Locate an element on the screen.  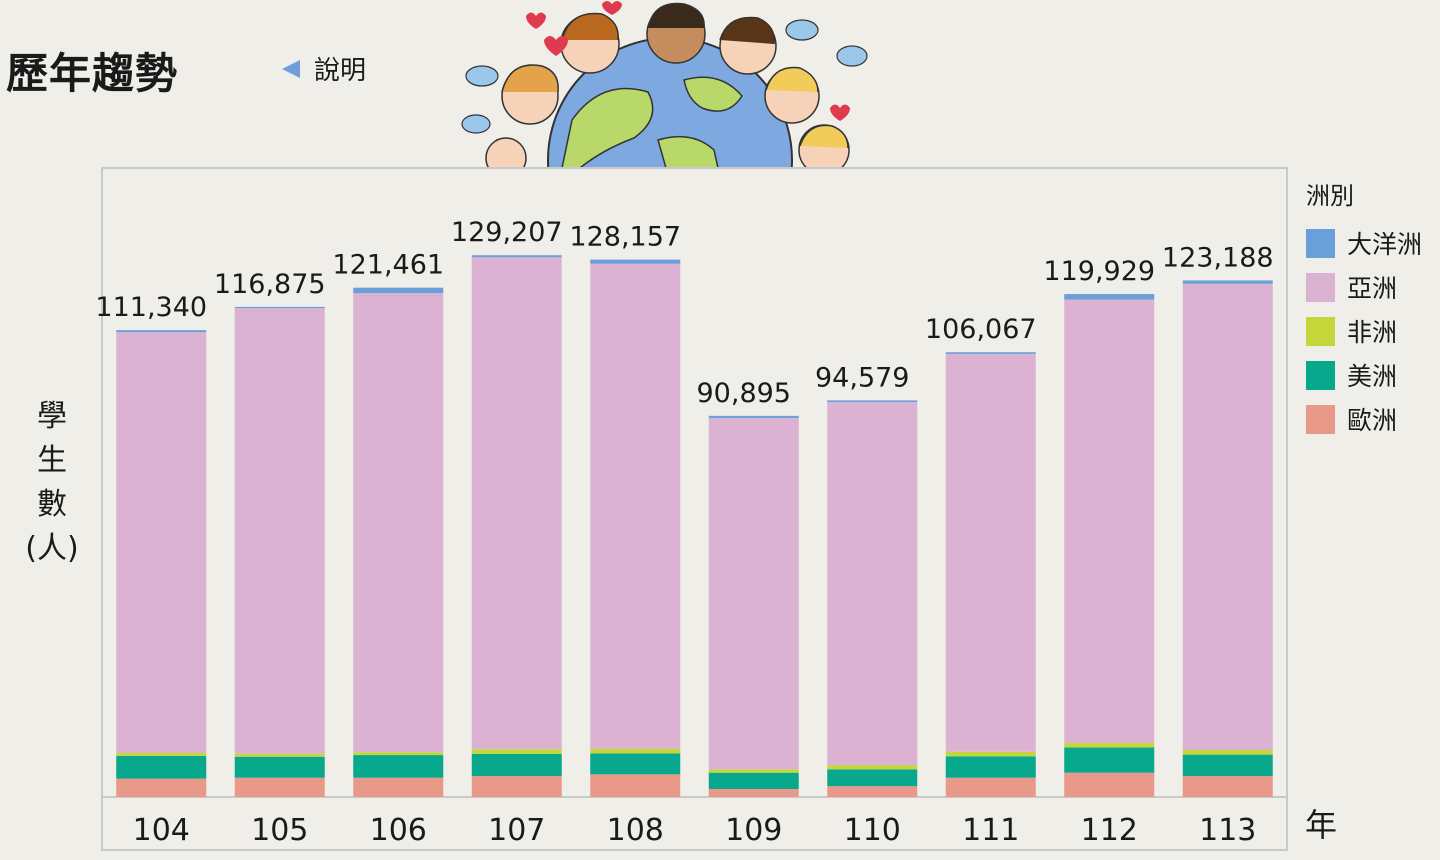
bar-segment-非洲-105 is located at coordinates (279, 755).